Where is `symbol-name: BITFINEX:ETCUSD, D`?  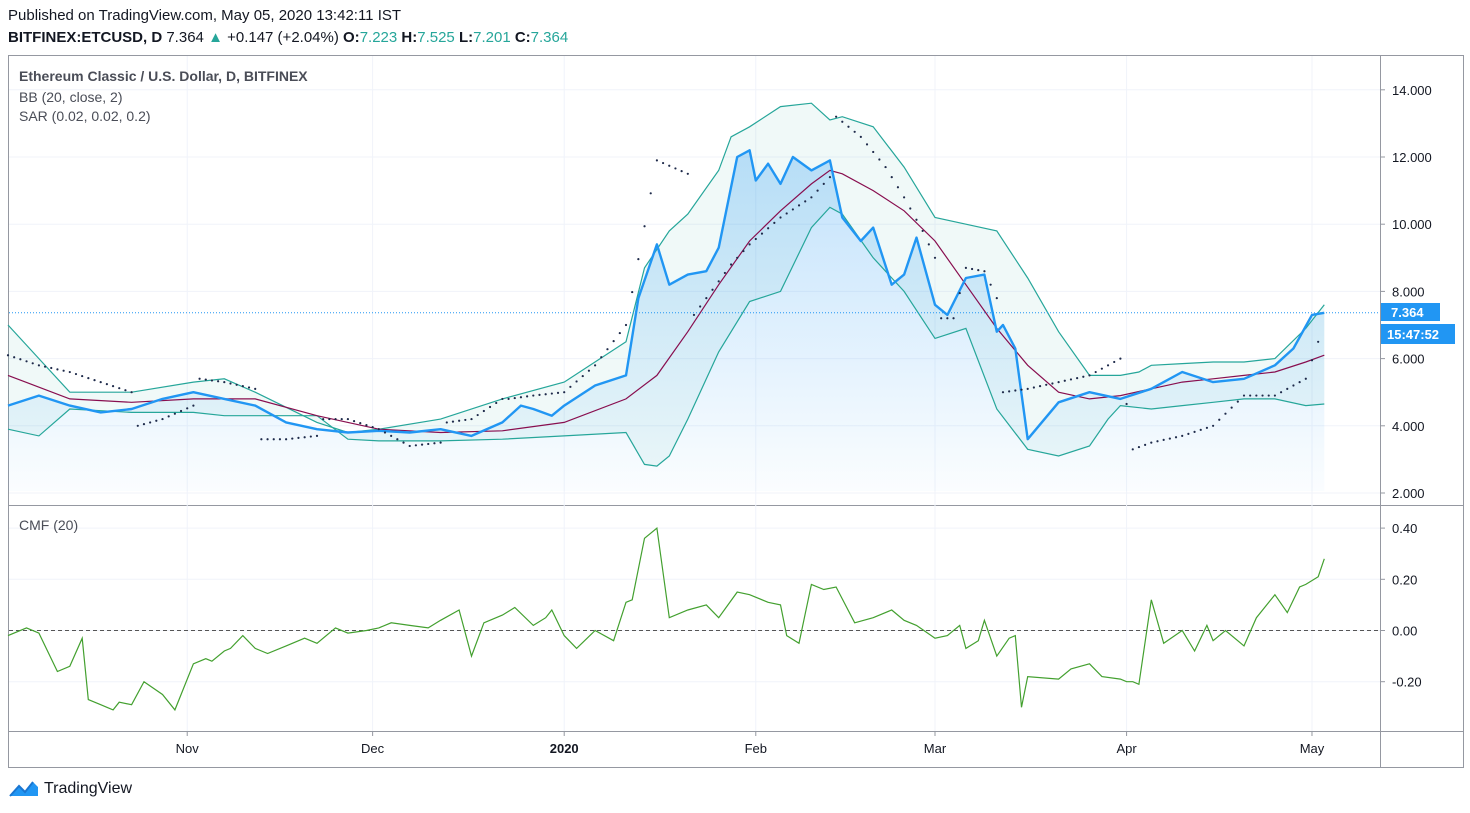
symbol-name: BITFINEX:ETCUSD, D is located at coordinates (85, 37).